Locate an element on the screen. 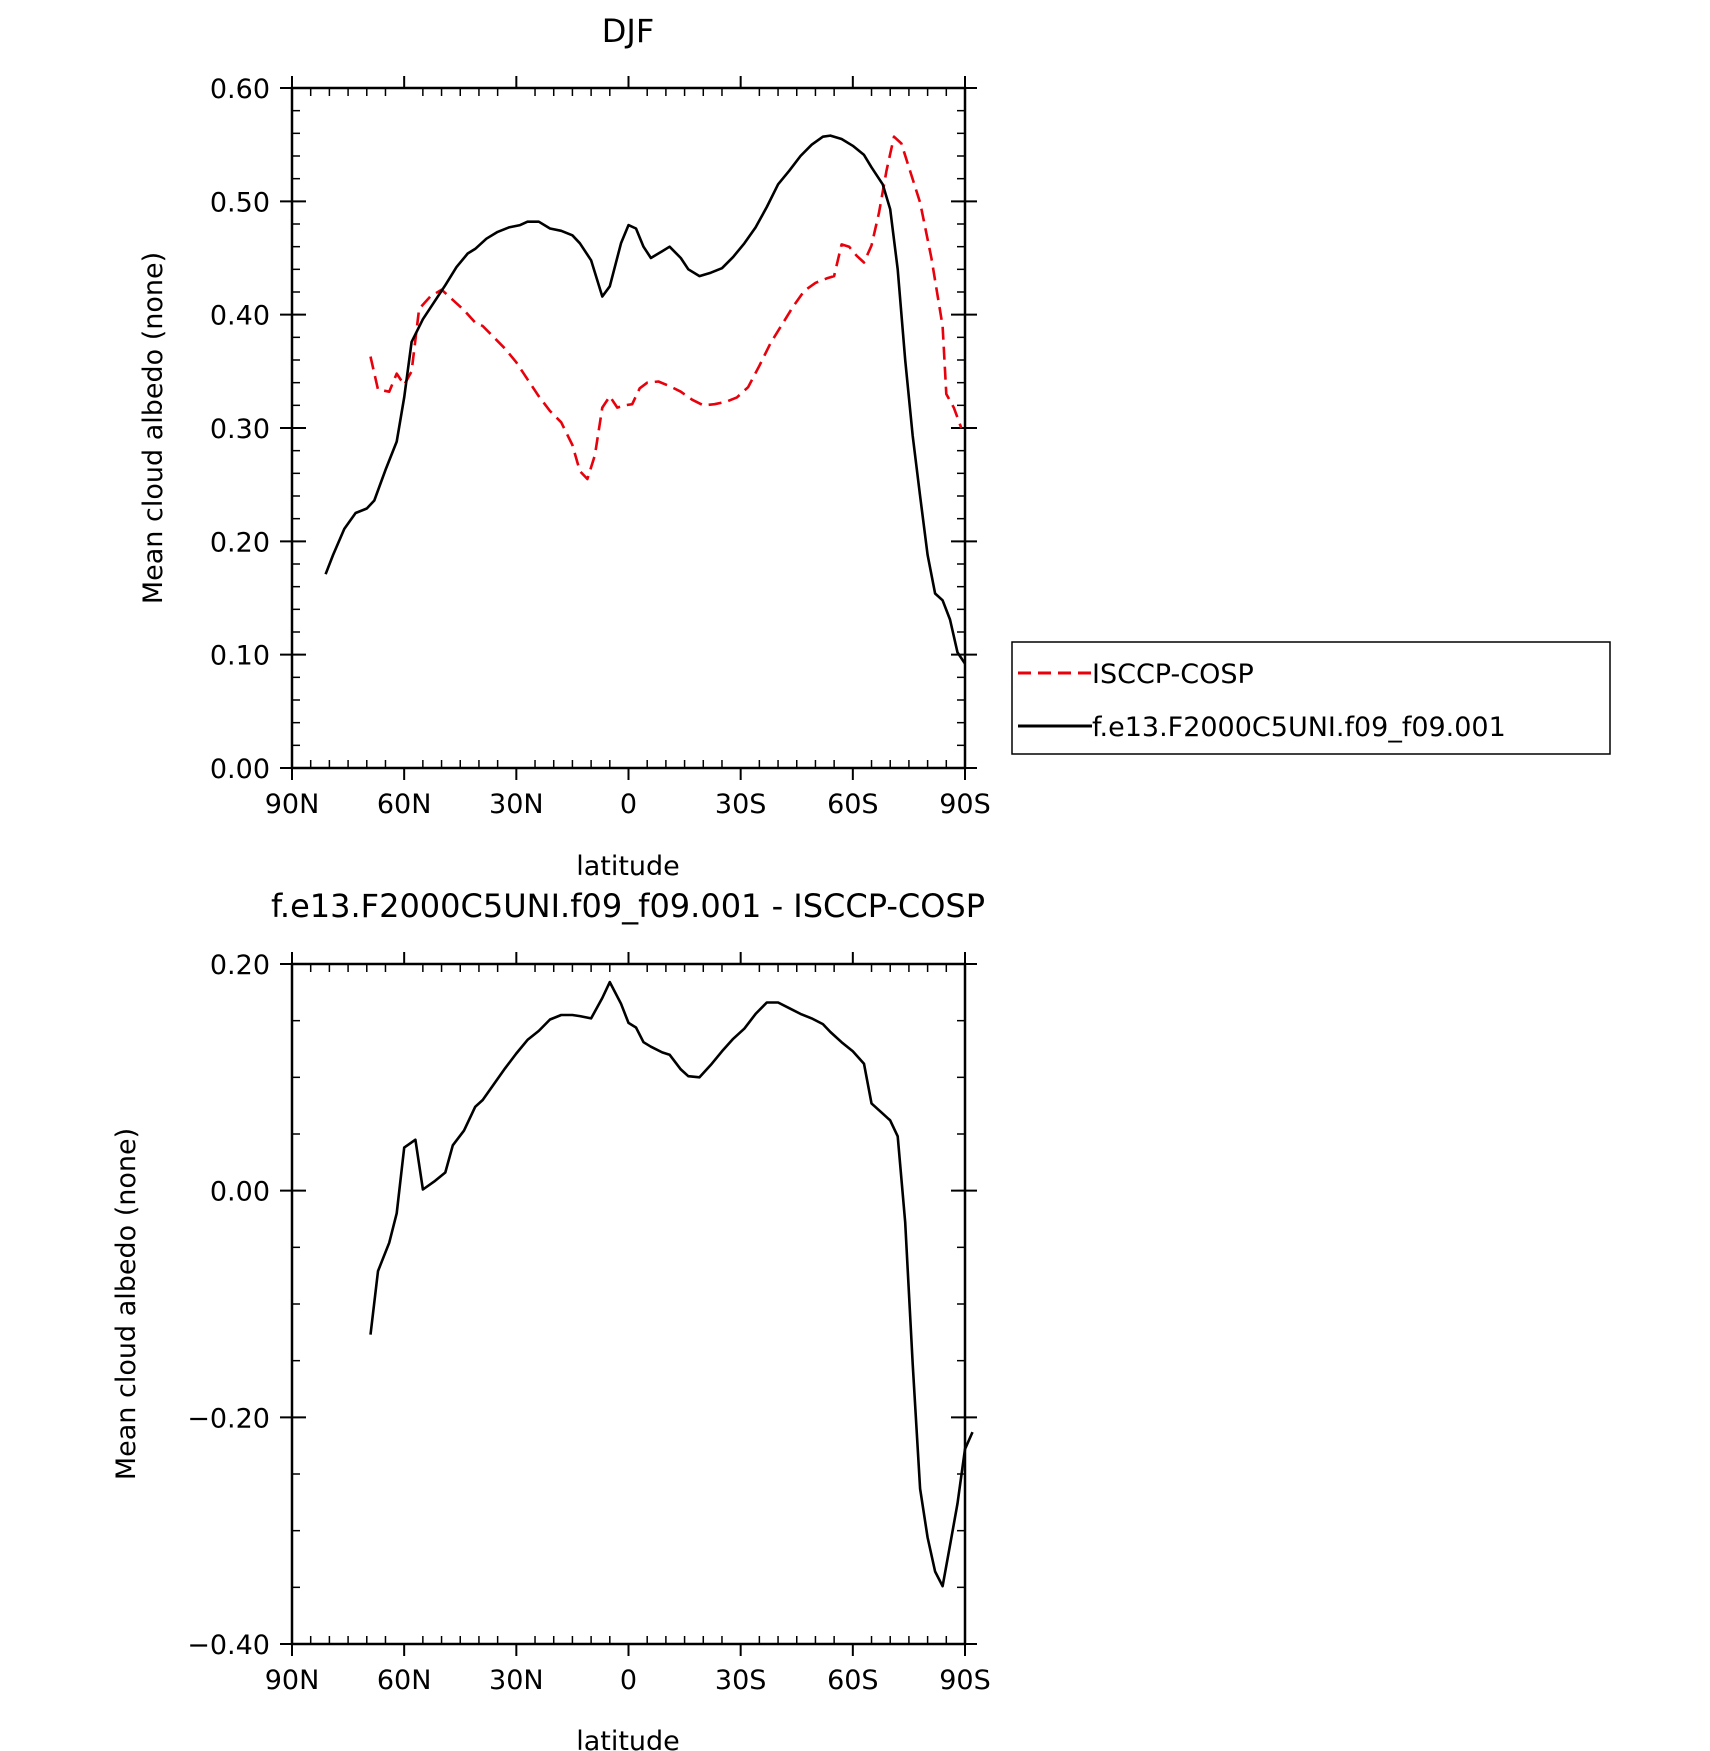 The height and width of the screenshot is (1751, 1710). bot-x-tick-label: 30S is located at coordinates (741, 1680).